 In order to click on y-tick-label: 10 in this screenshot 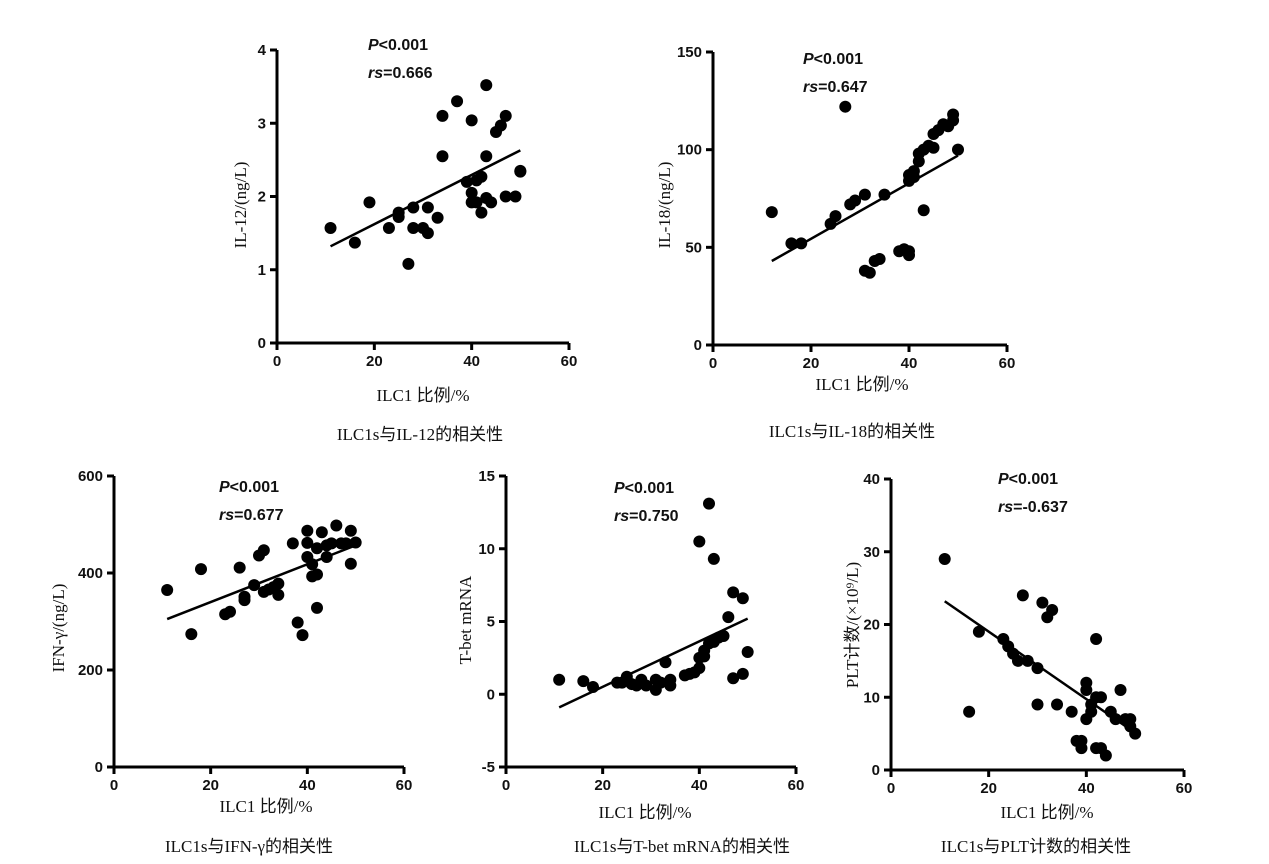, I will do `click(871, 697)`.